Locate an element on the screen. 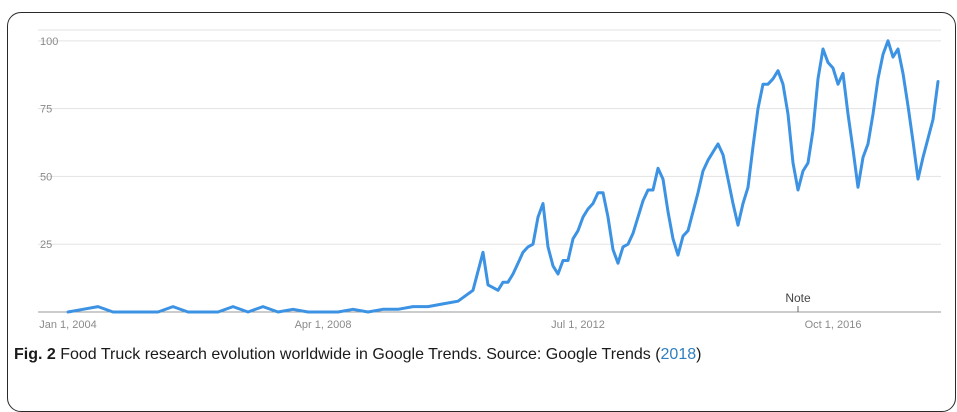 The image size is (957, 412). caption-close: ) is located at coordinates (699, 354).